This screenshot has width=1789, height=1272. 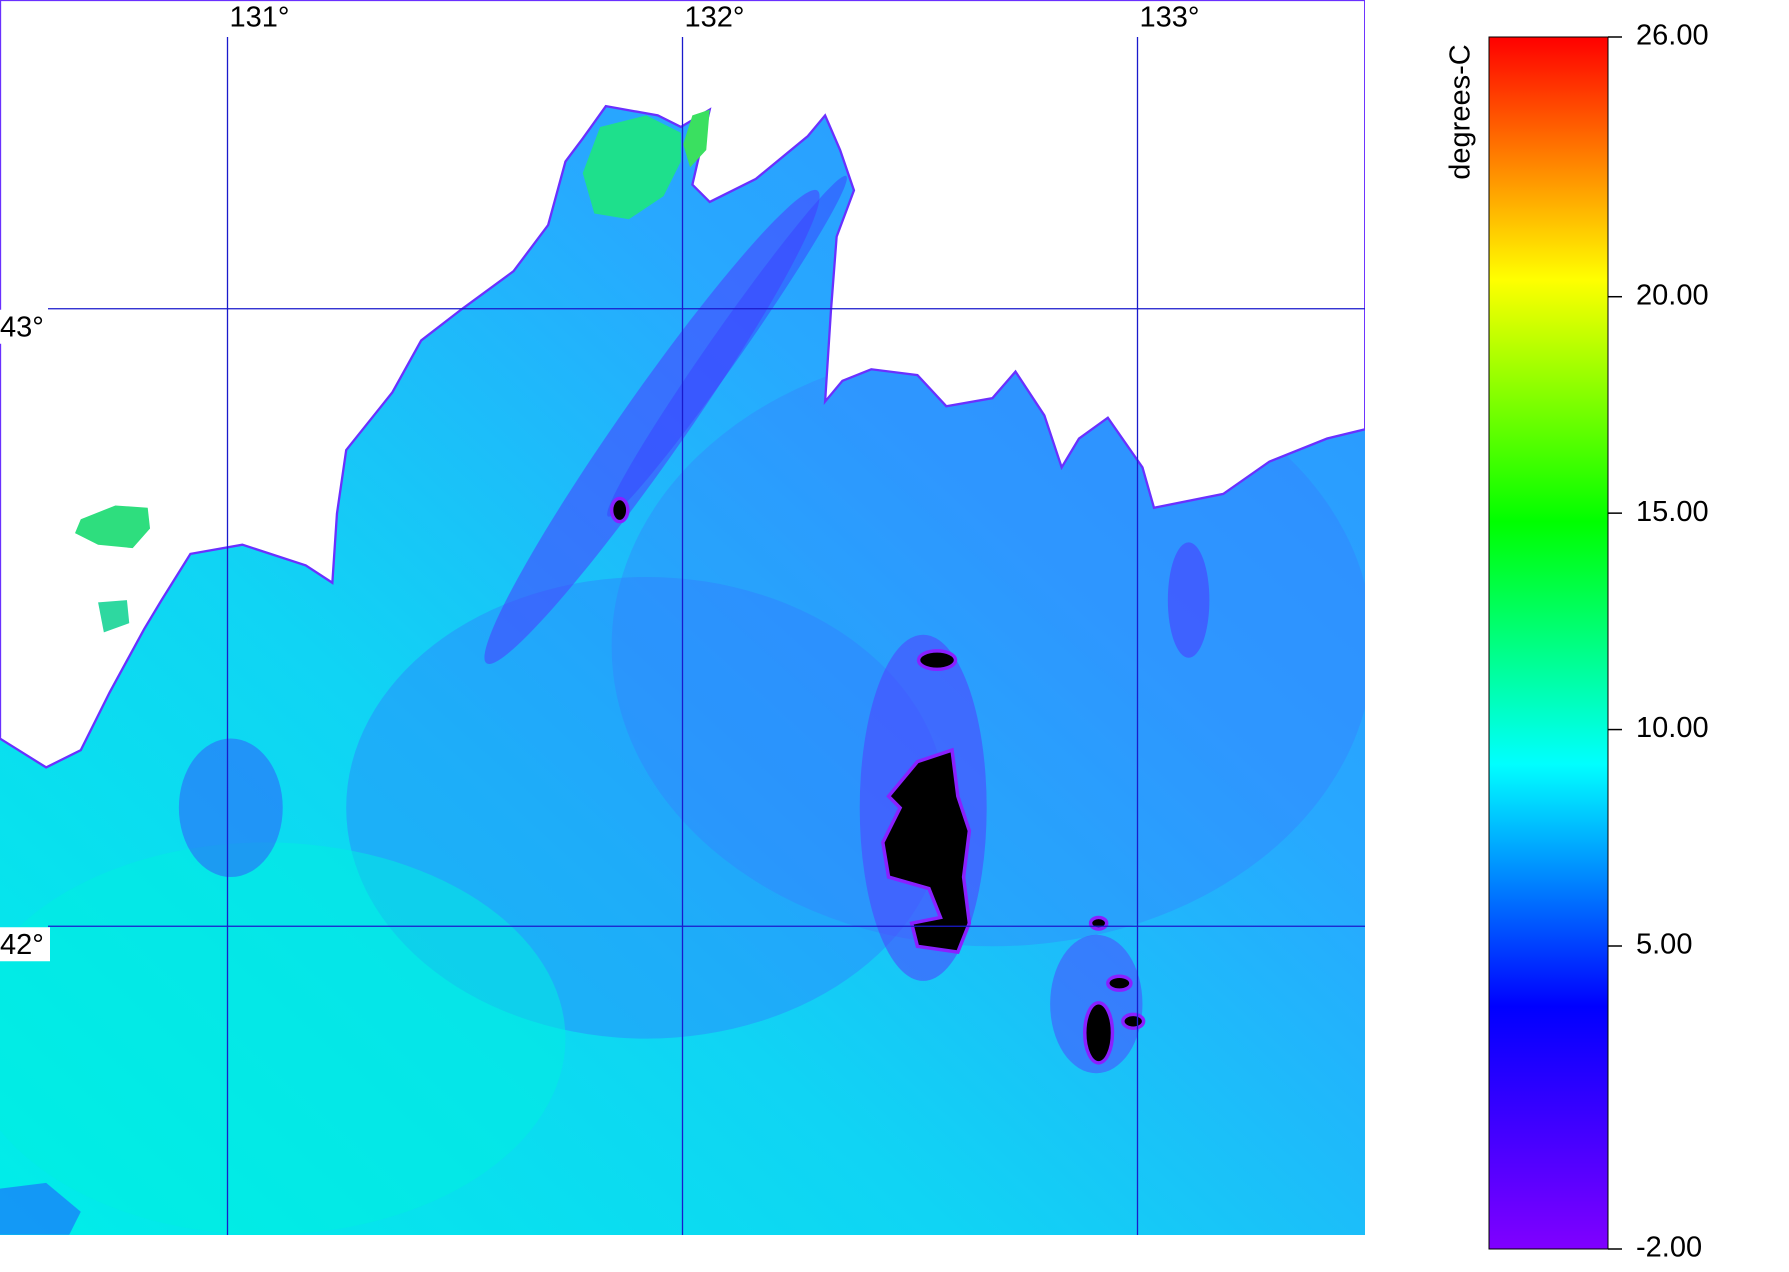 I want to click on lat-label: 42°, so click(x=22, y=945).